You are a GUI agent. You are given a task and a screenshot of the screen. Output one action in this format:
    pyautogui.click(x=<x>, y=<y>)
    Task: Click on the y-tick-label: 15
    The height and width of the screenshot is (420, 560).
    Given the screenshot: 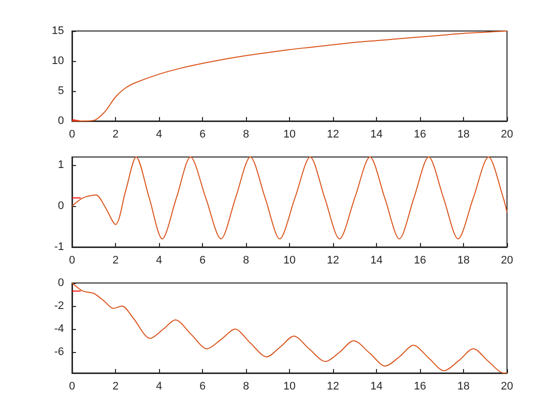 What is the action you would take?
    pyautogui.click(x=58, y=31)
    